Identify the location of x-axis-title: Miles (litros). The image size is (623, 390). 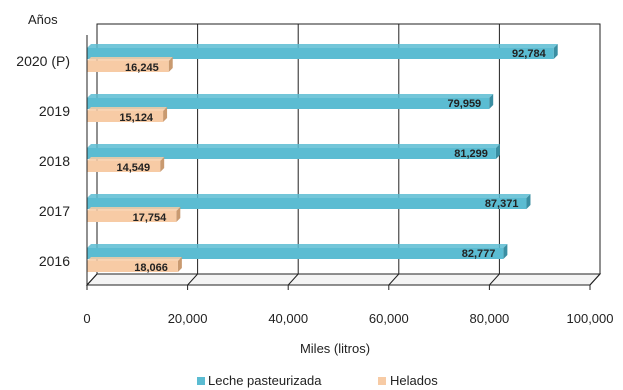
(335, 348).